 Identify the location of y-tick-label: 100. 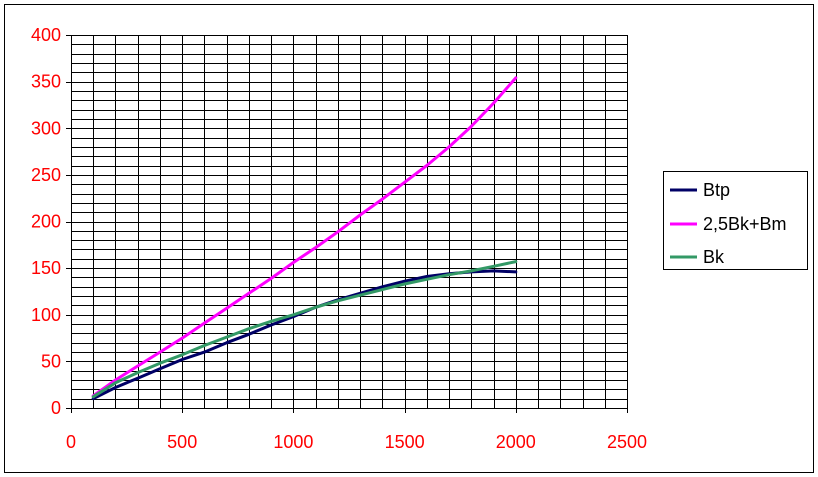
(46, 315).